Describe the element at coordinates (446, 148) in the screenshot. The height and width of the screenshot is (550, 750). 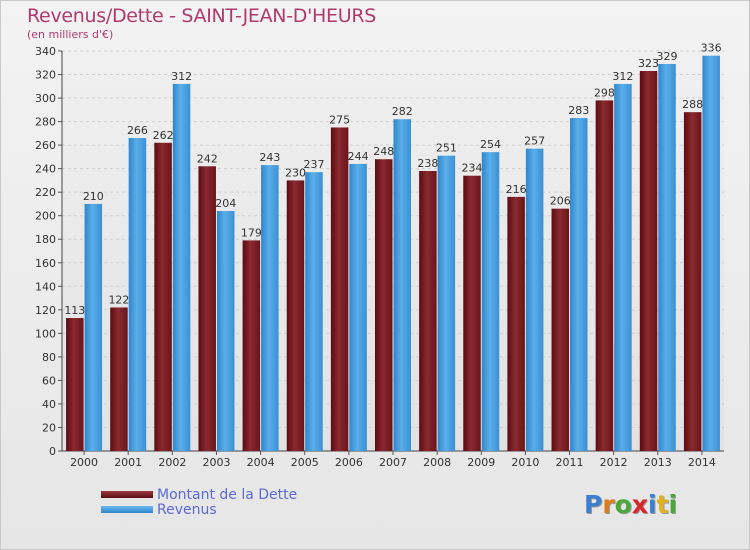
I see `label-revenus-2008: 251` at that location.